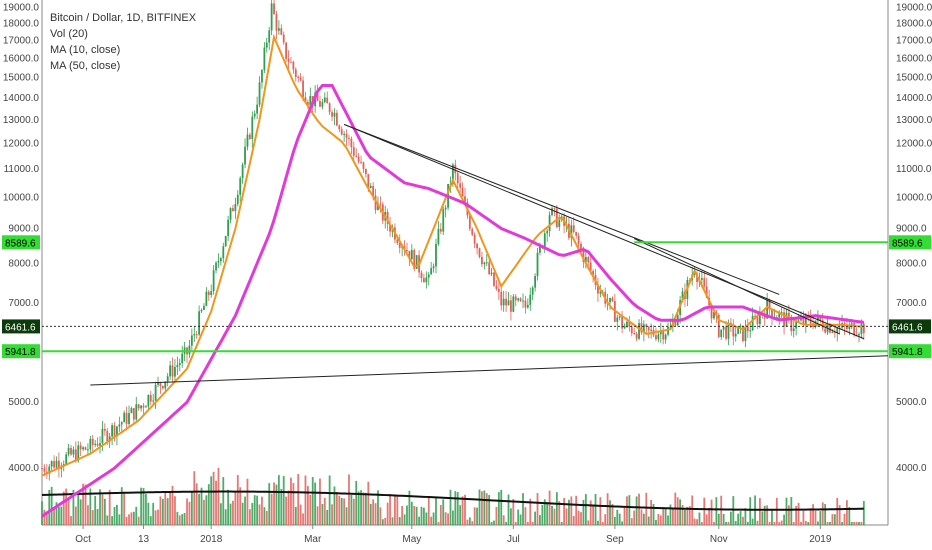  What do you see at coordinates (561, 209) in the screenshot?
I see `trendline` at bounding box center [561, 209].